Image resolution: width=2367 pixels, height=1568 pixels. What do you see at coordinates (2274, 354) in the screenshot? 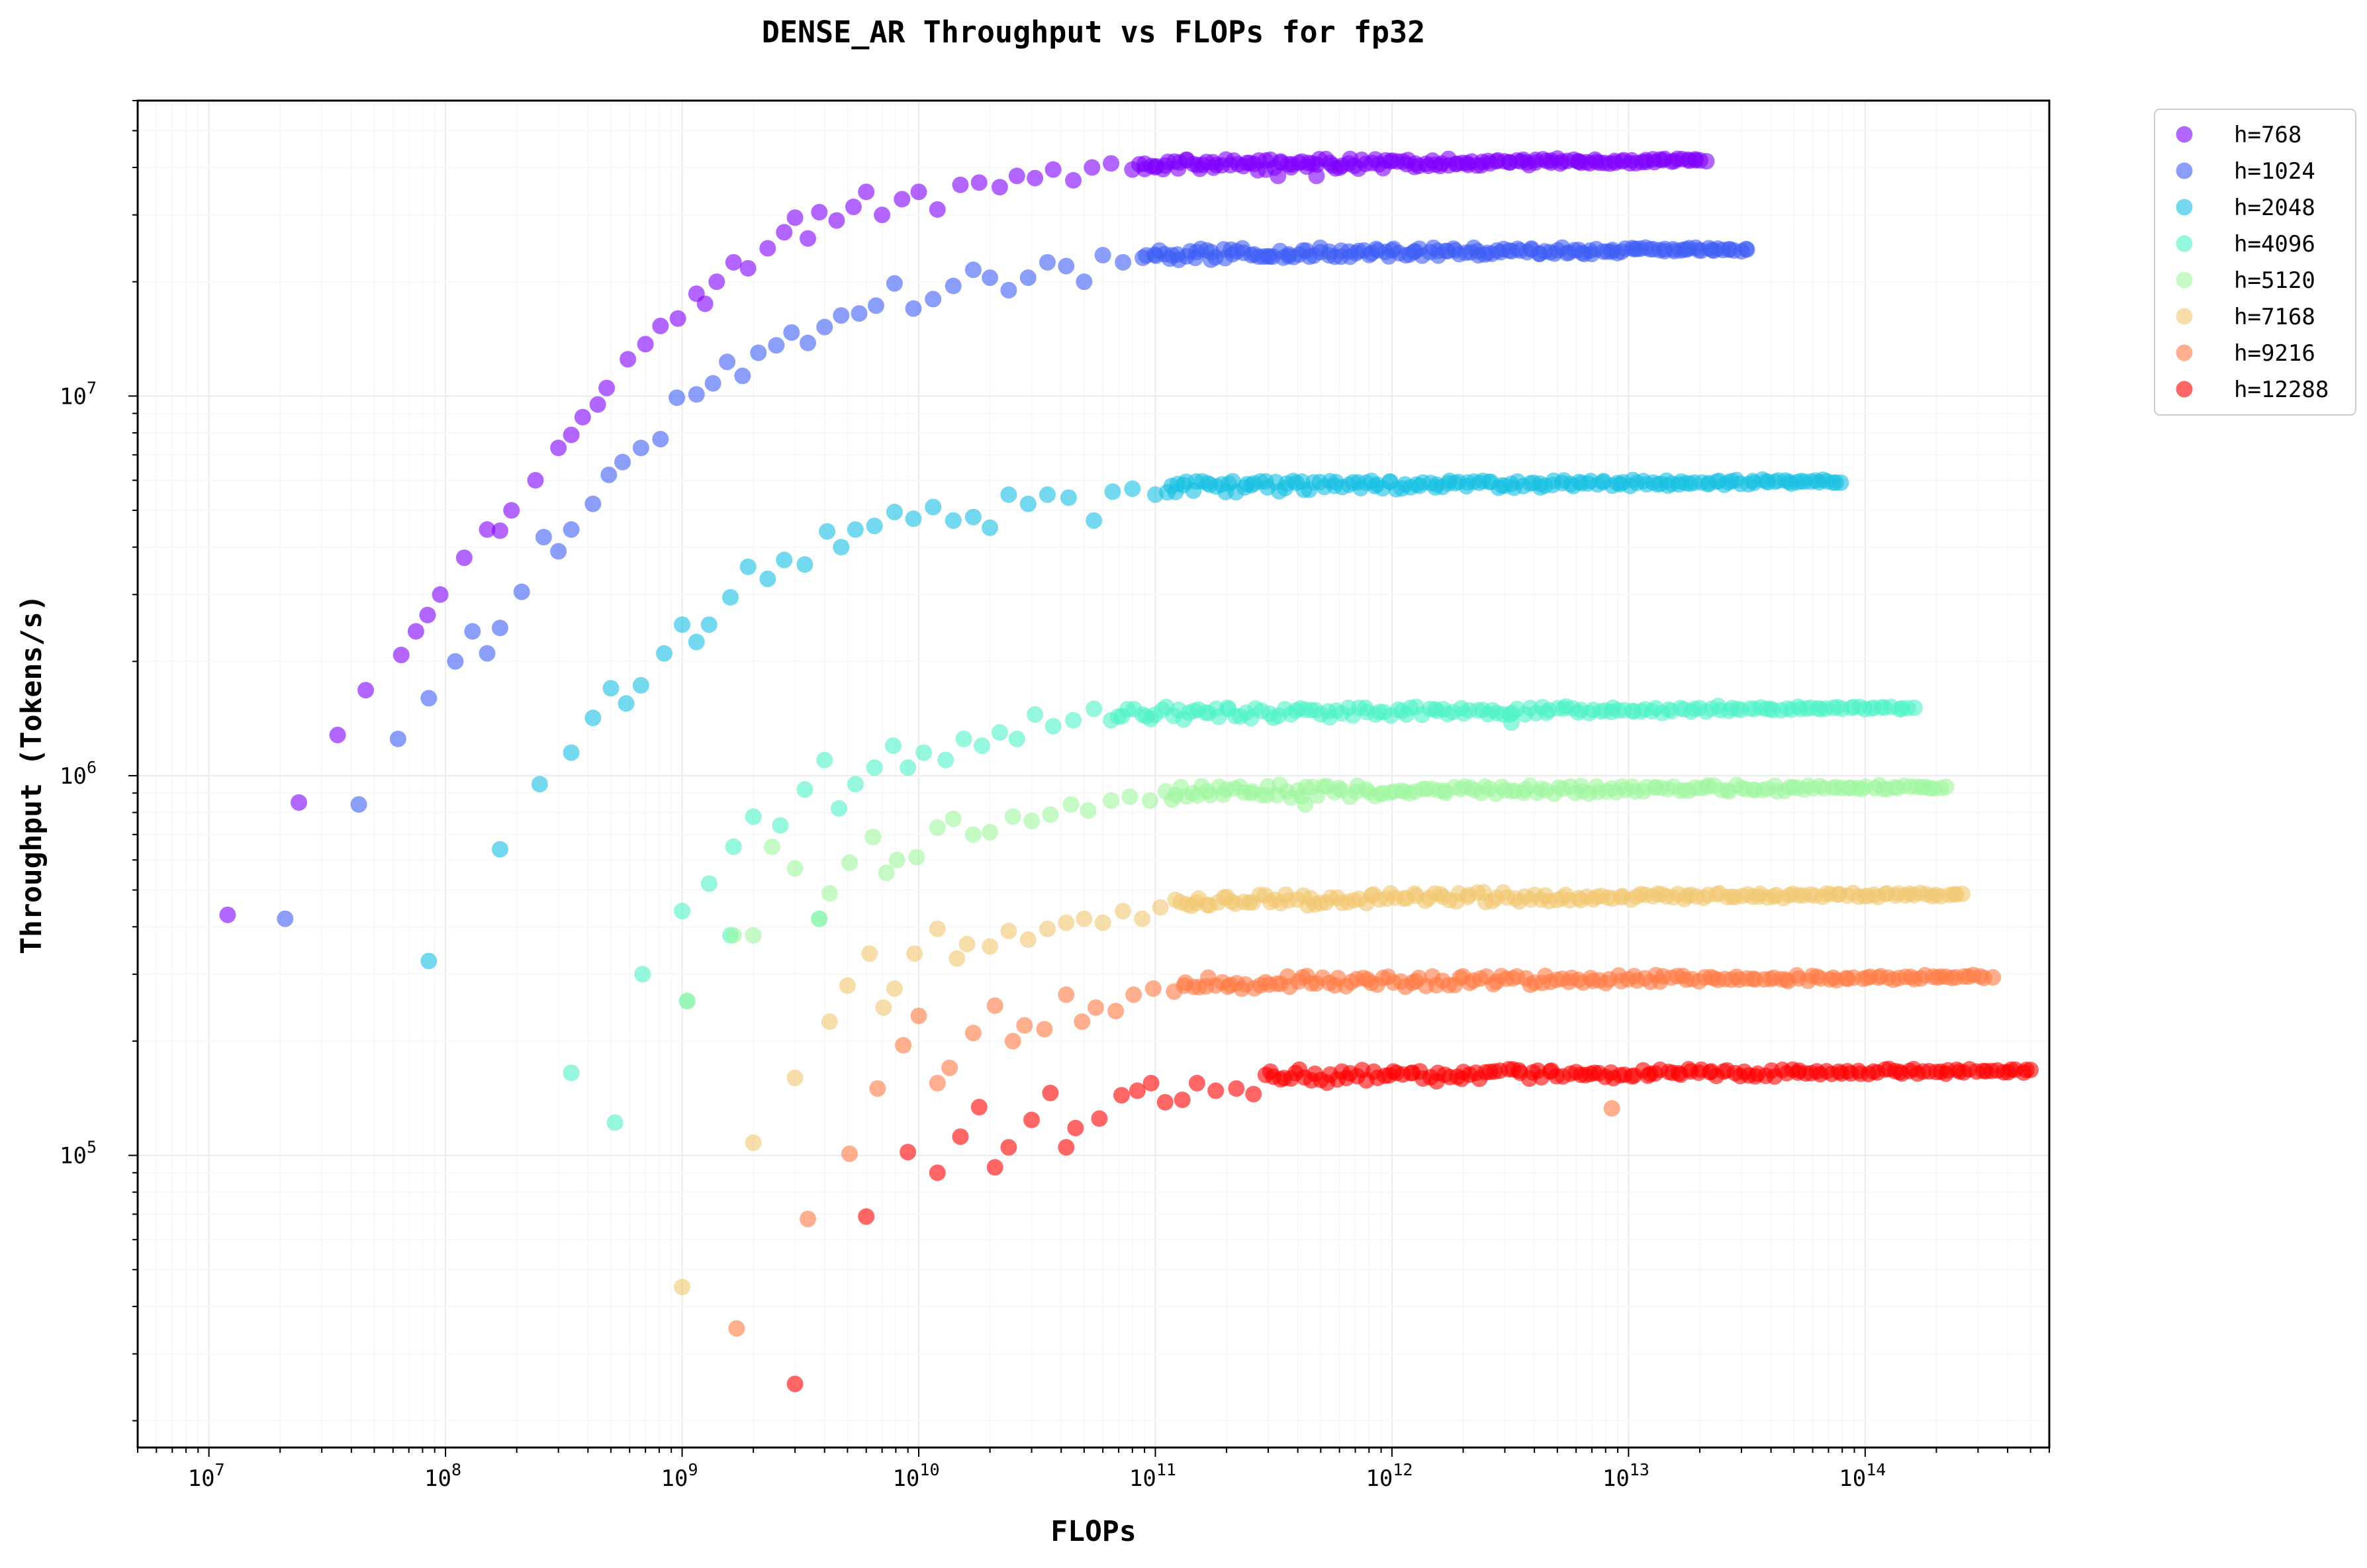
I see `legend-label: h=9216` at bounding box center [2274, 354].